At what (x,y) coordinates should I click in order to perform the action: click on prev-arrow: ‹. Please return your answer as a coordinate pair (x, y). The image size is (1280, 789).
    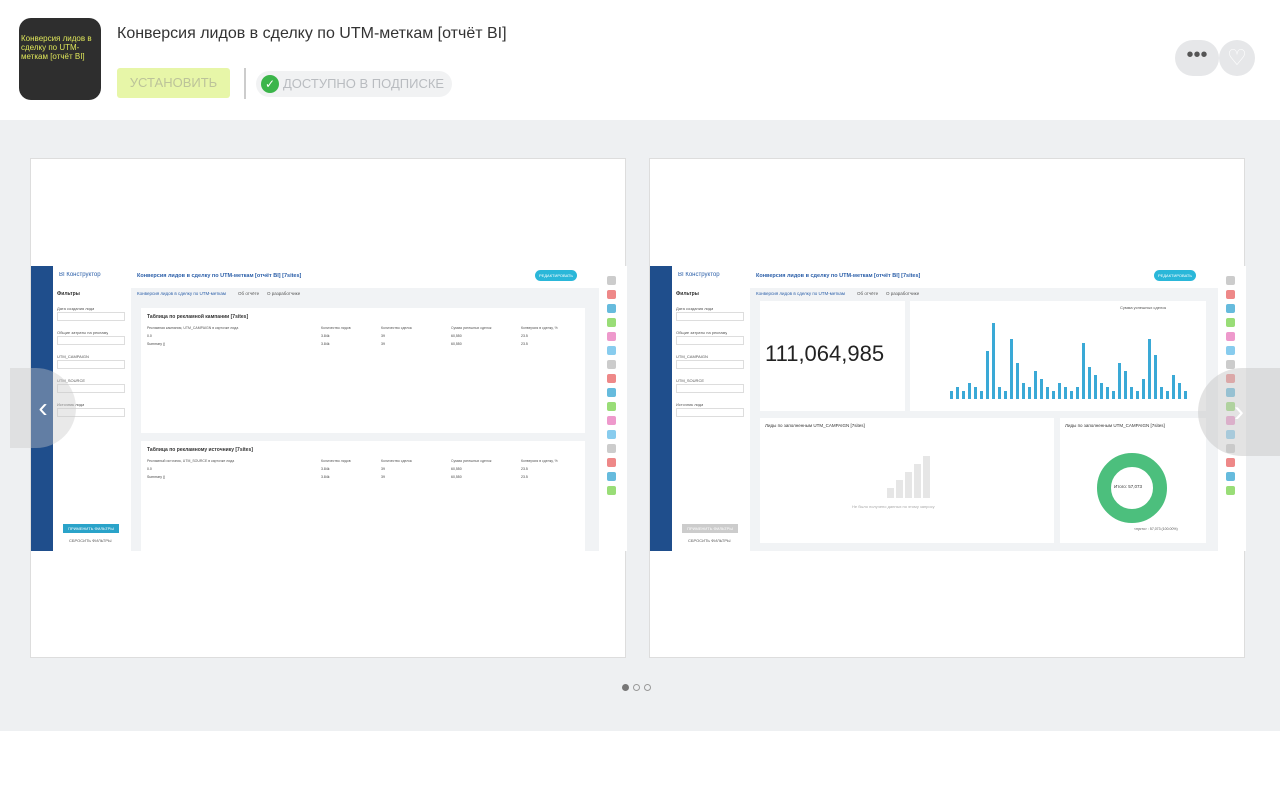
    Looking at the image, I should click on (43, 408).